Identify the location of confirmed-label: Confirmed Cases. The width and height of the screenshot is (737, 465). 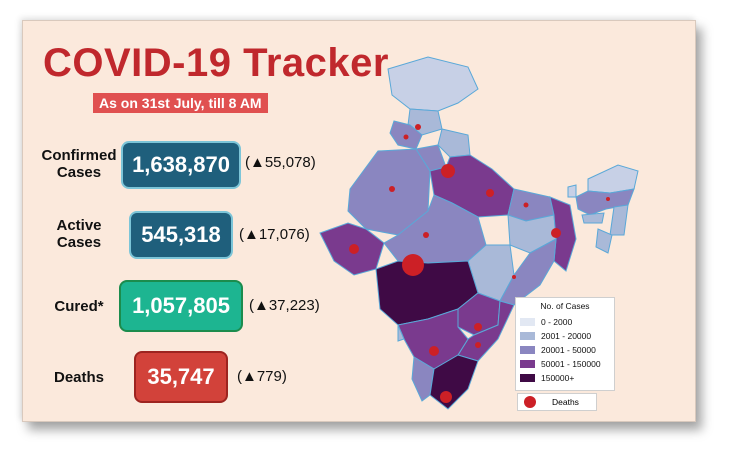
(79, 164).